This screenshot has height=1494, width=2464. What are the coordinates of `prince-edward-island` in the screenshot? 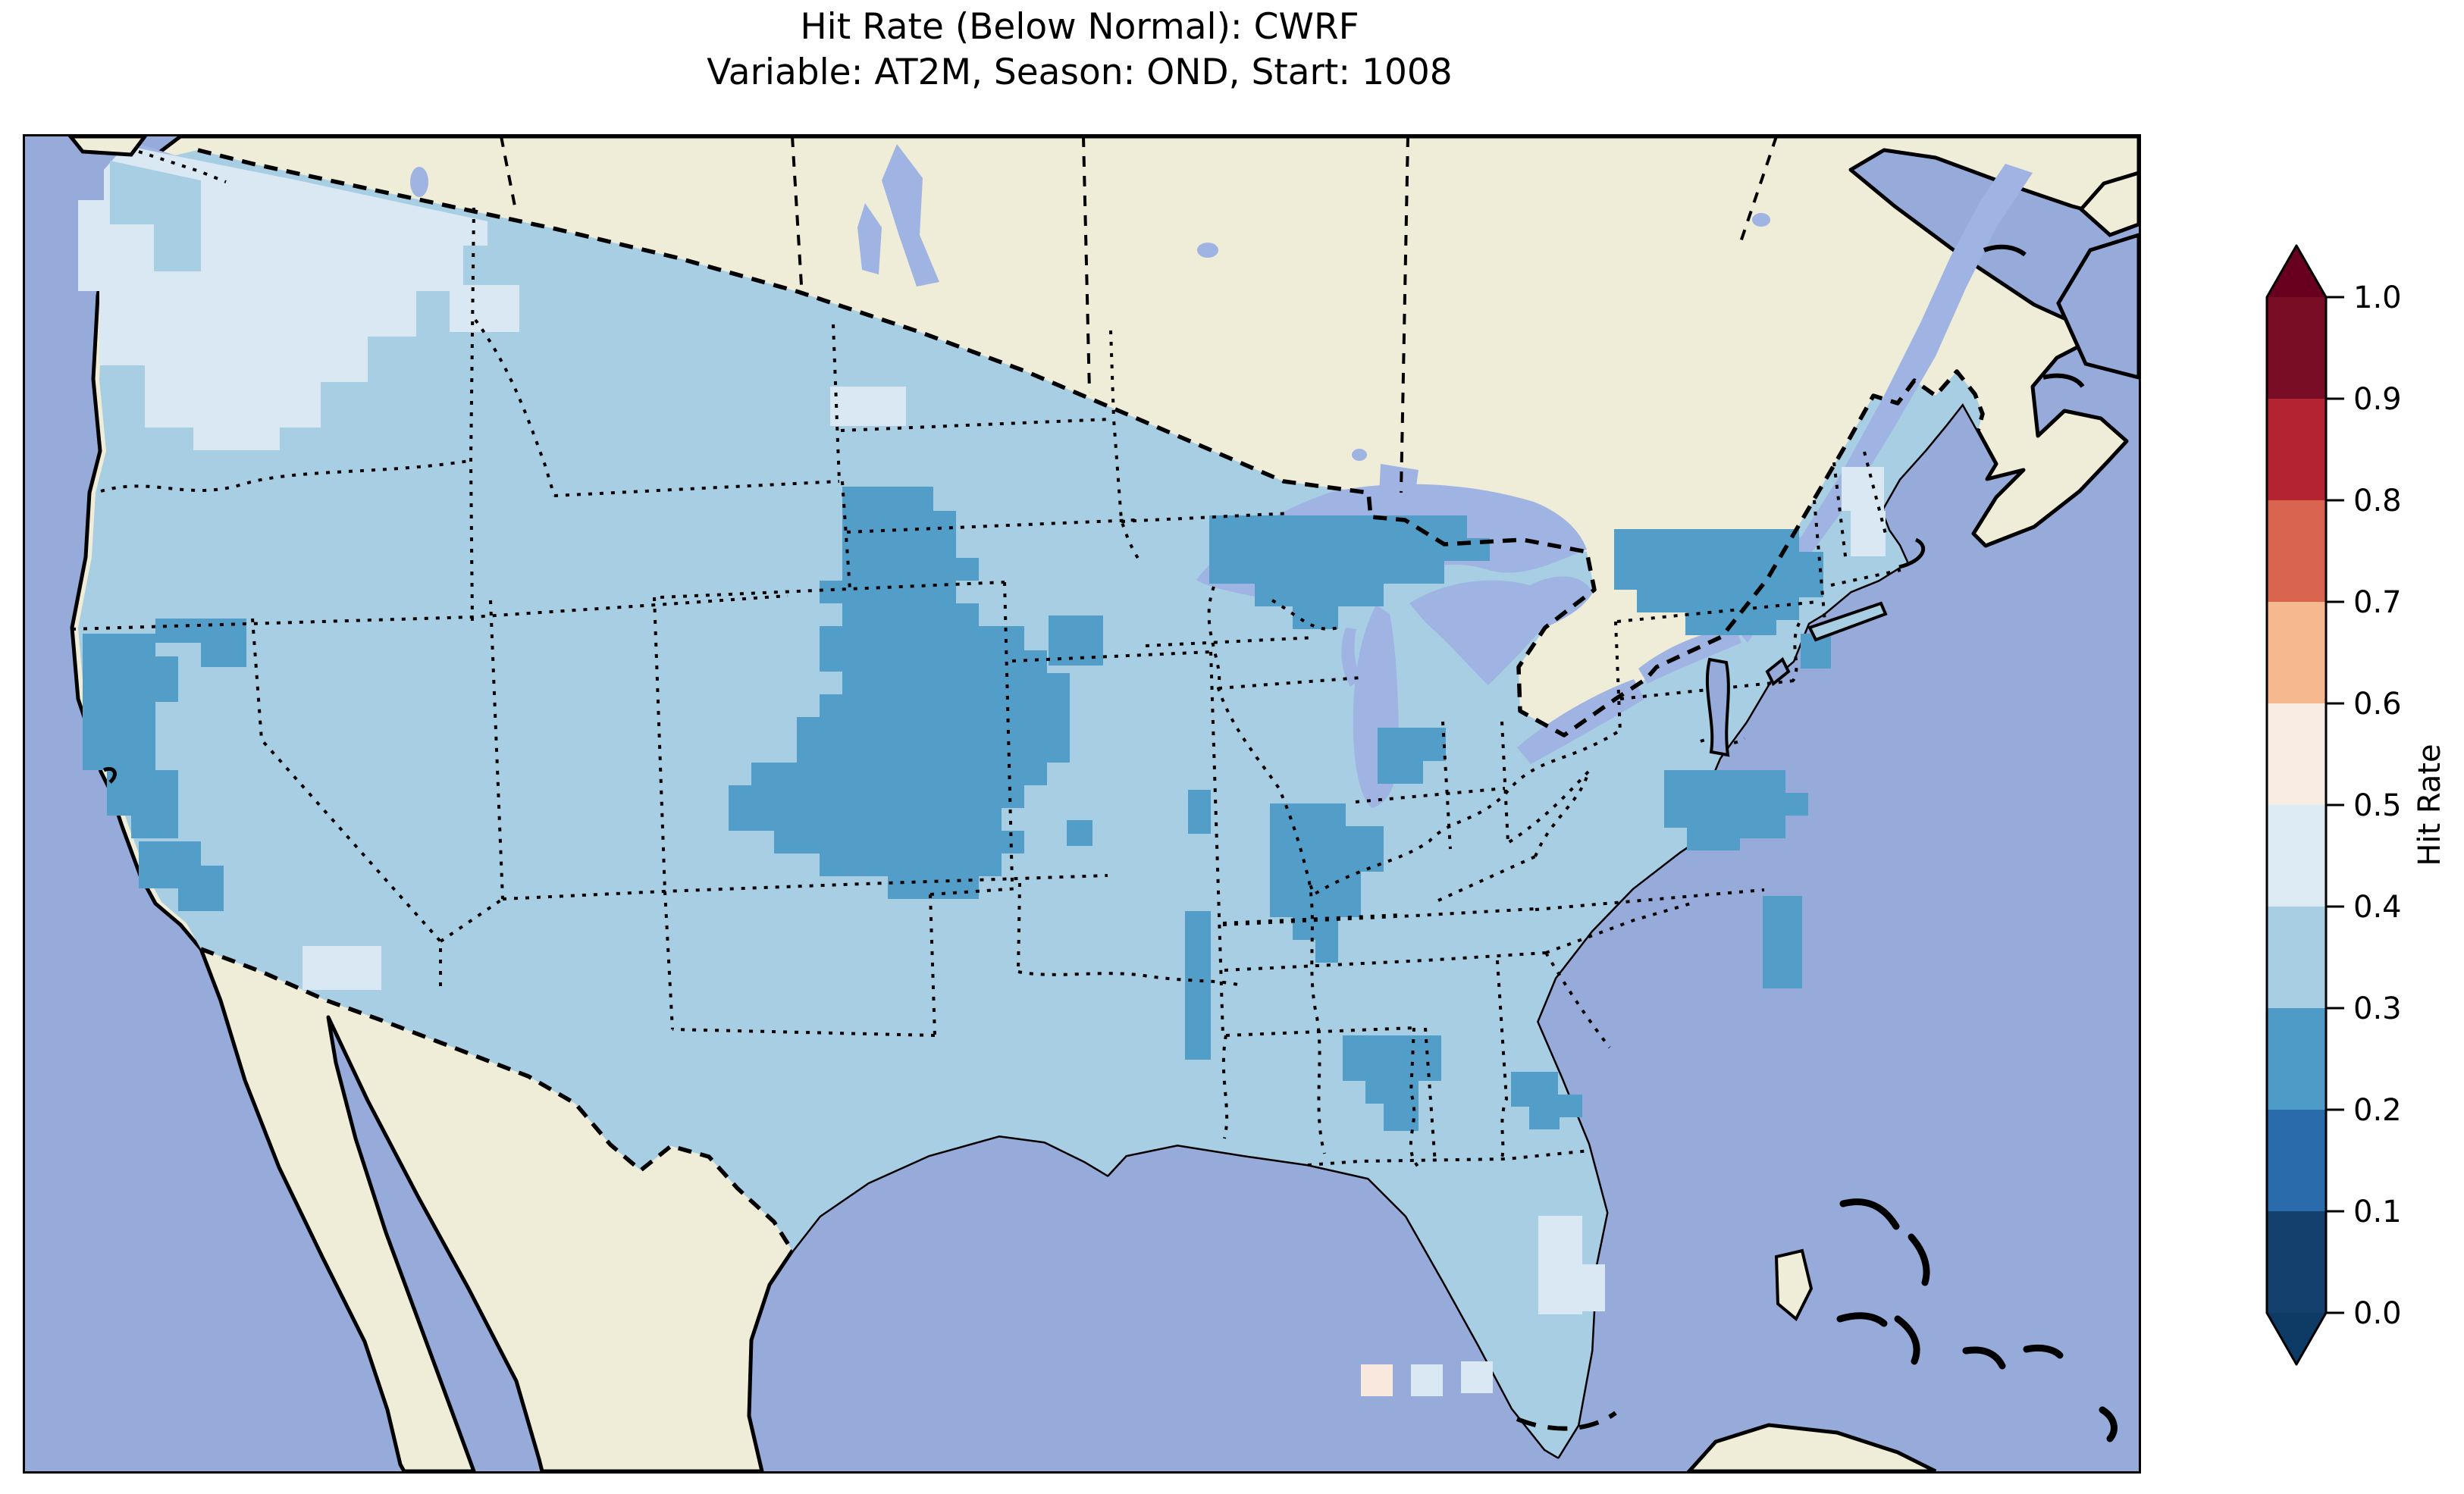 It's located at (2063, 380).